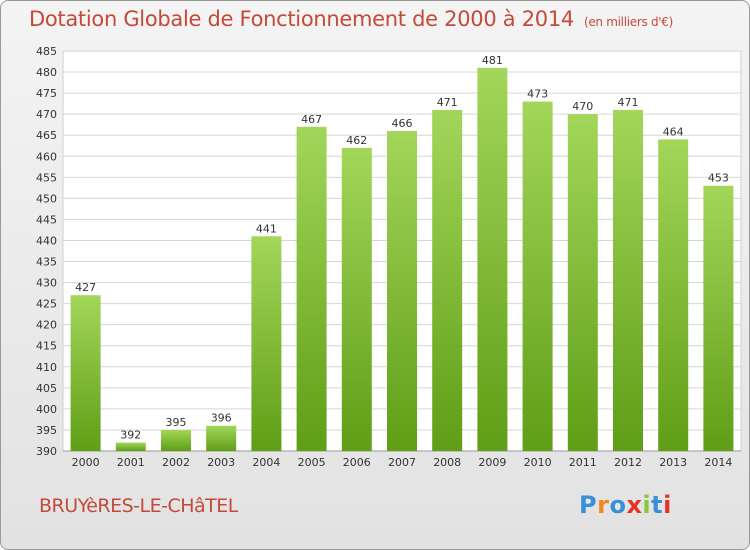  What do you see at coordinates (46, 262) in the screenshot?
I see `y-tick-label: 435` at bounding box center [46, 262].